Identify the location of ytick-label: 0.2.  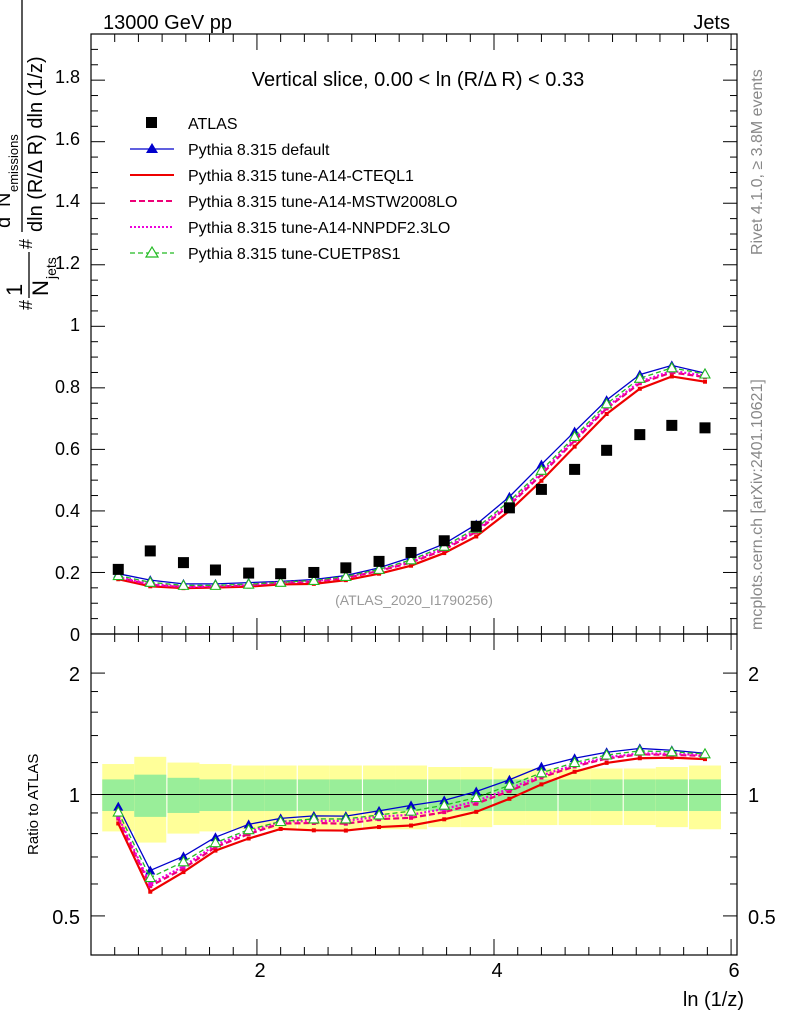
(67, 573).